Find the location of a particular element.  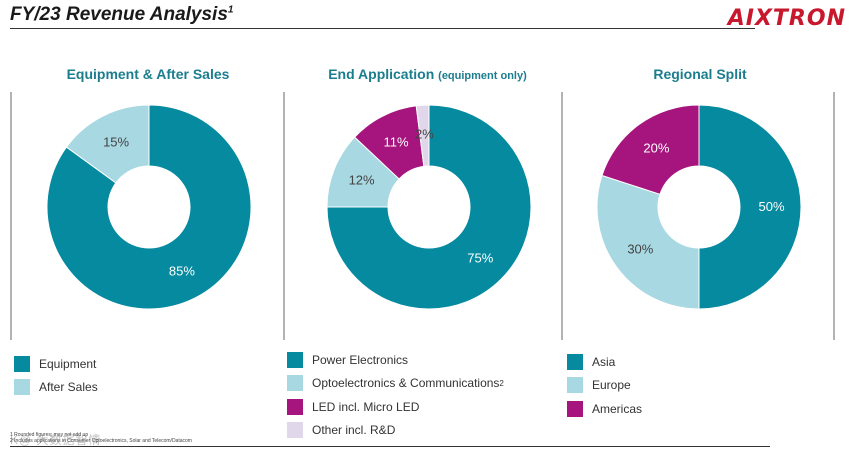

donut-slice-americas is located at coordinates (650, 149).